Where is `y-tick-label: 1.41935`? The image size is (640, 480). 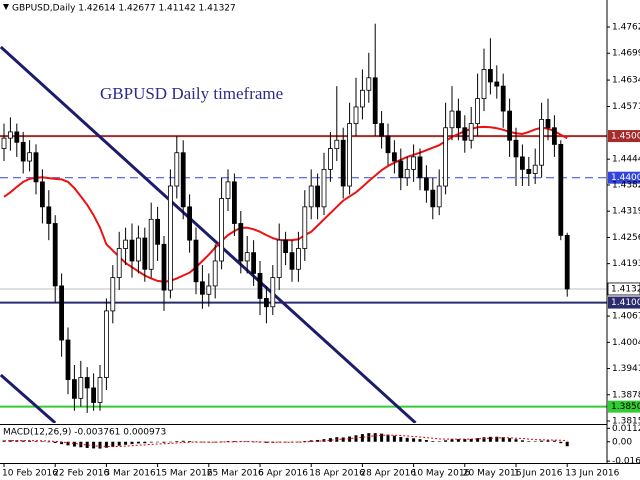 y-tick-label: 1.41935 is located at coordinates (626, 264).